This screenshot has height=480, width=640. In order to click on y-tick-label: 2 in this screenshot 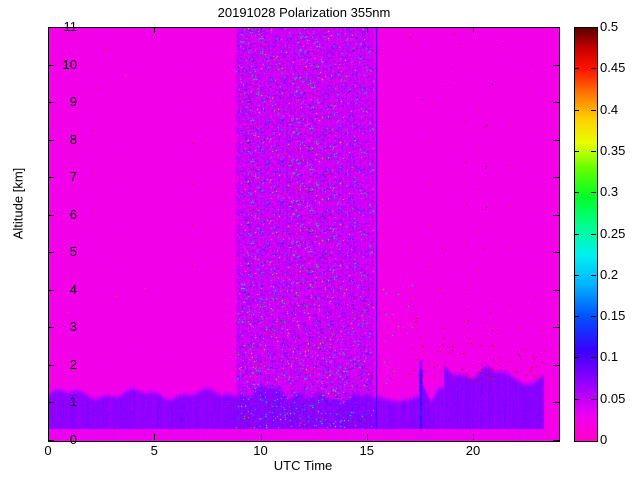, I will do `click(73, 364)`.